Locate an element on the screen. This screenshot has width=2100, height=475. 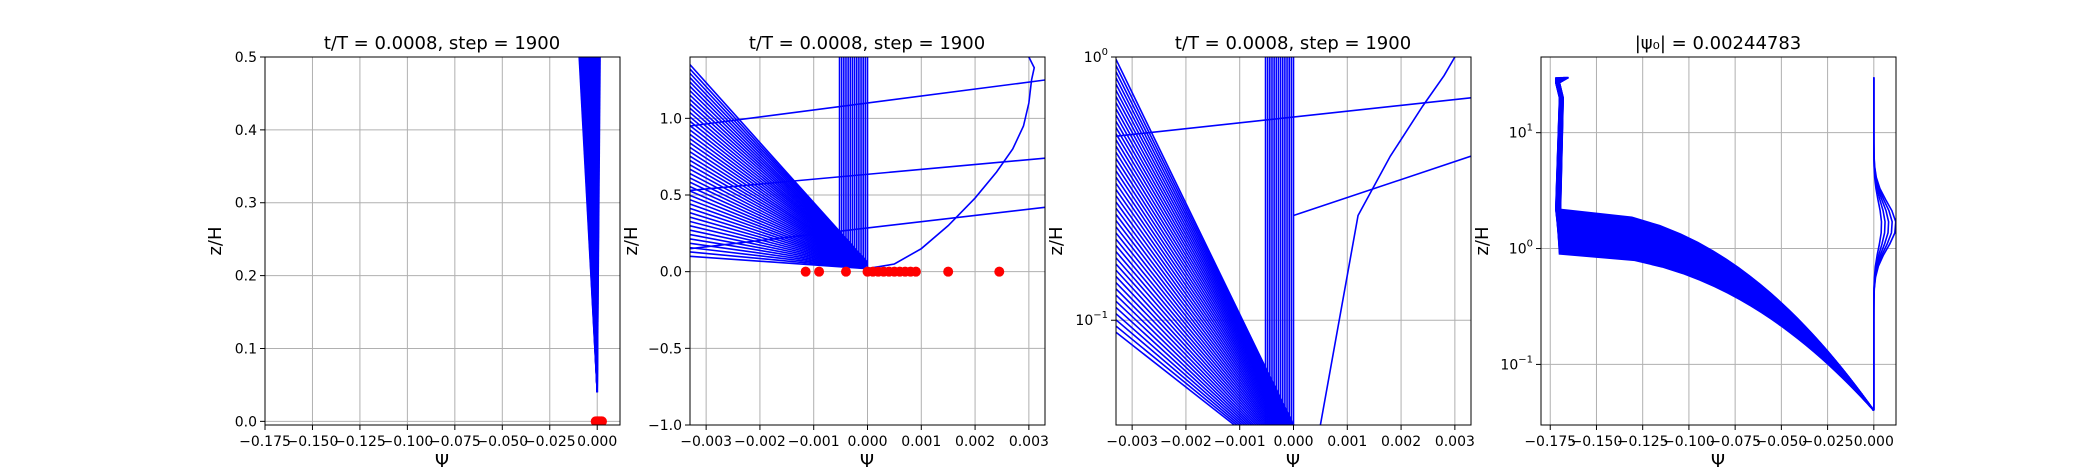
y-tick-label: 0.0 is located at coordinates (671, 273).